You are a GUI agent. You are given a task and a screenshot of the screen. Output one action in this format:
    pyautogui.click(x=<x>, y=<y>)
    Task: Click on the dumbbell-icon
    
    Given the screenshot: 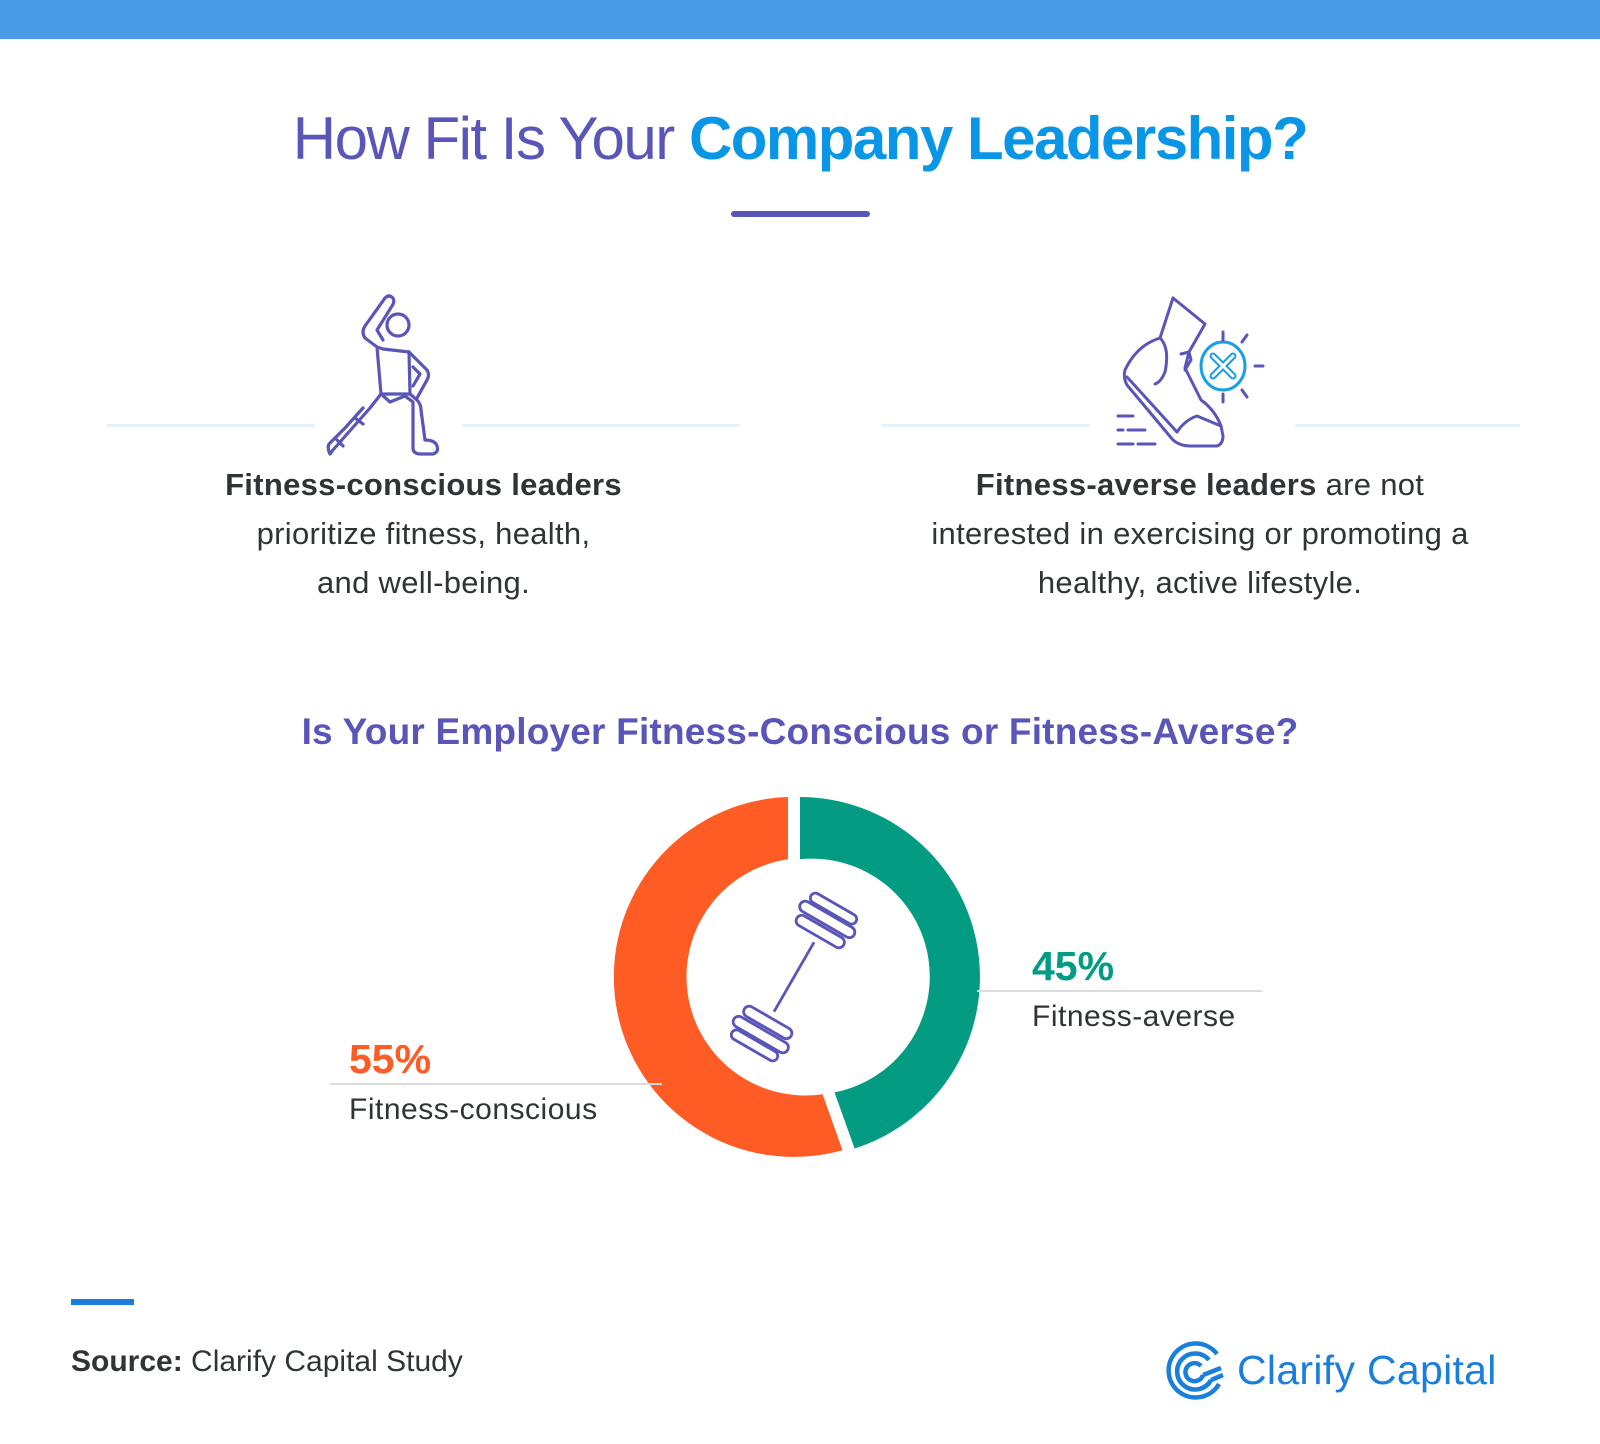 What is the action you would take?
    pyautogui.click(x=794, y=977)
    